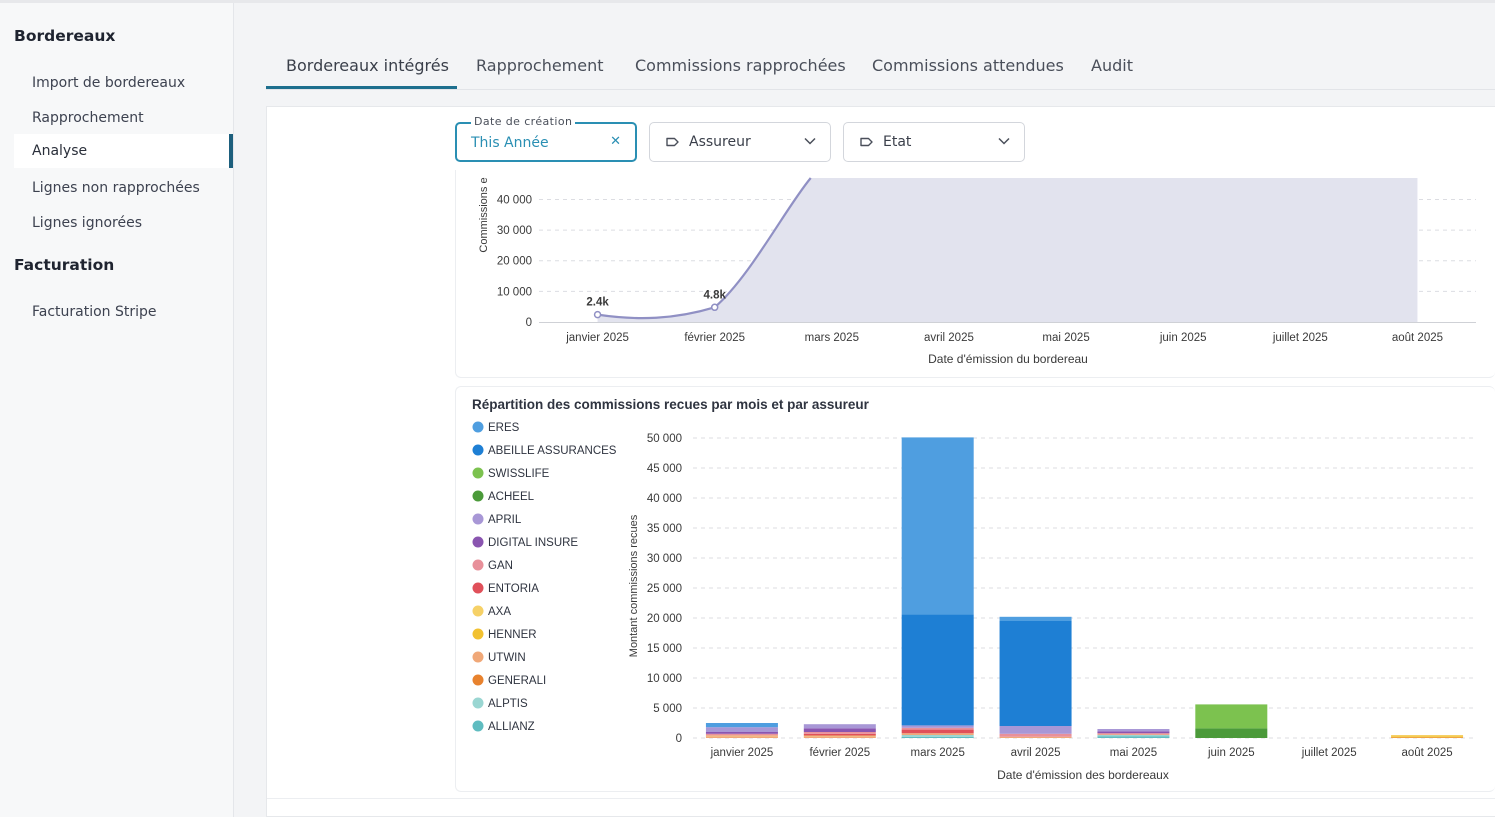 This screenshot has width=1495, height=817. Describe the element at coordinates (544, 451) in the screenshot. I see `legend-item-abeille-assurances: ABEILLE ASSURANCES` at that location.